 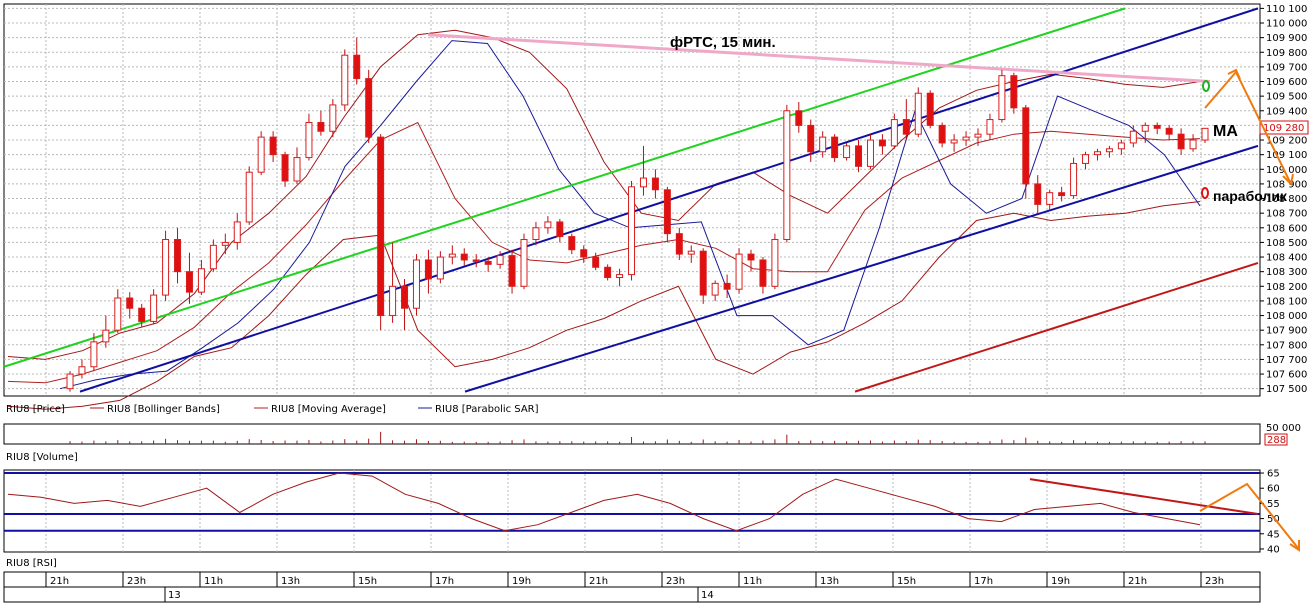 I want to click on sar-marker-circle-green, so click(x=1206, y=86).